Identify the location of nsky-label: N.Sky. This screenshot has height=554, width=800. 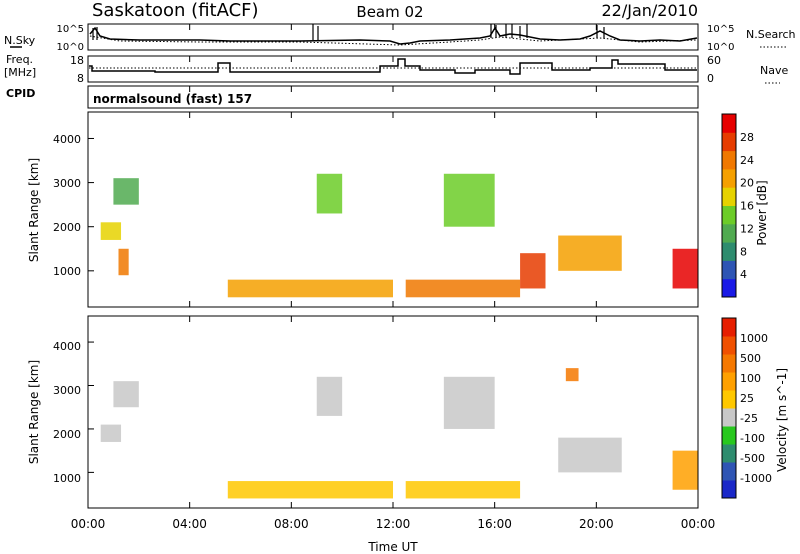
(20, 40).